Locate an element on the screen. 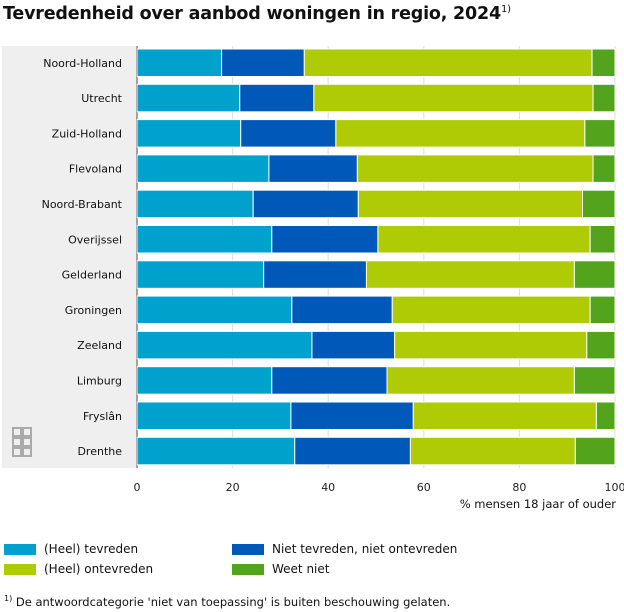 The width and height of the screenshot is (624, 612). category-label: Limburg is located at coordinates (99, 380).